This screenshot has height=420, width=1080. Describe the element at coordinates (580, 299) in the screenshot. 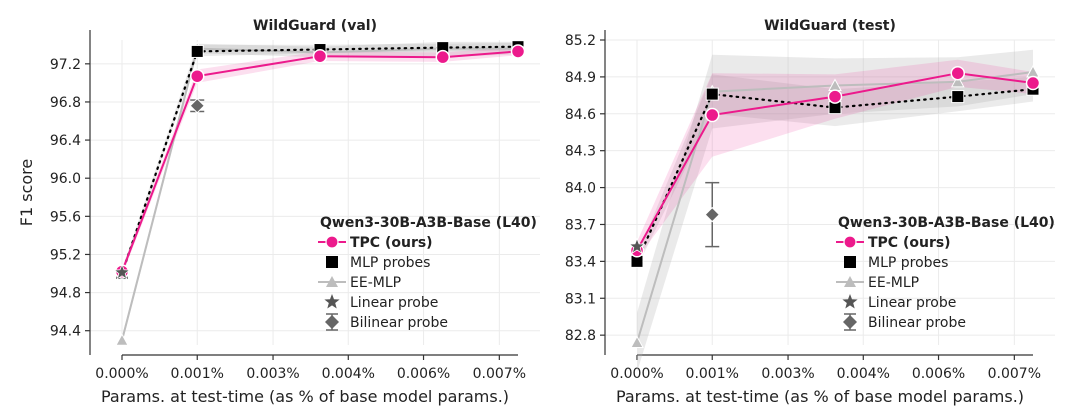

I see `y-tick-label: 83.1` at that location.